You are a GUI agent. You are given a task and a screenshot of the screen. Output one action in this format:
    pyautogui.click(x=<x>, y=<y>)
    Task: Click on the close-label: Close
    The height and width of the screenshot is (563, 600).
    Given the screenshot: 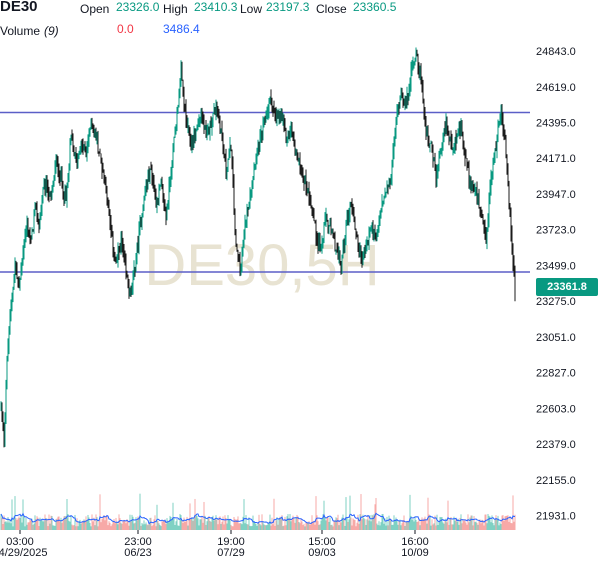 What is the action you would take?
    pyautogui.click(x=331, y=9)
    